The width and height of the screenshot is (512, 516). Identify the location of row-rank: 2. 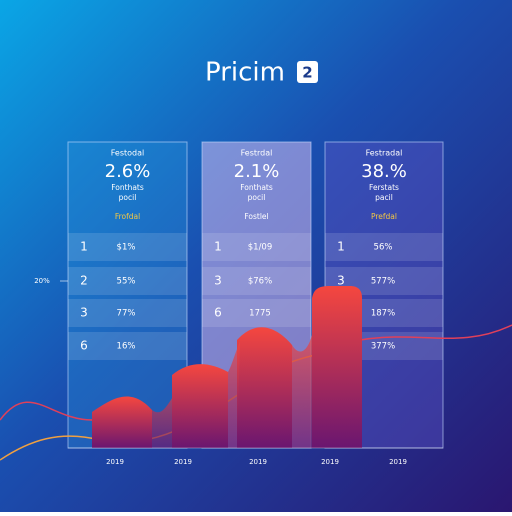
(84, 281).